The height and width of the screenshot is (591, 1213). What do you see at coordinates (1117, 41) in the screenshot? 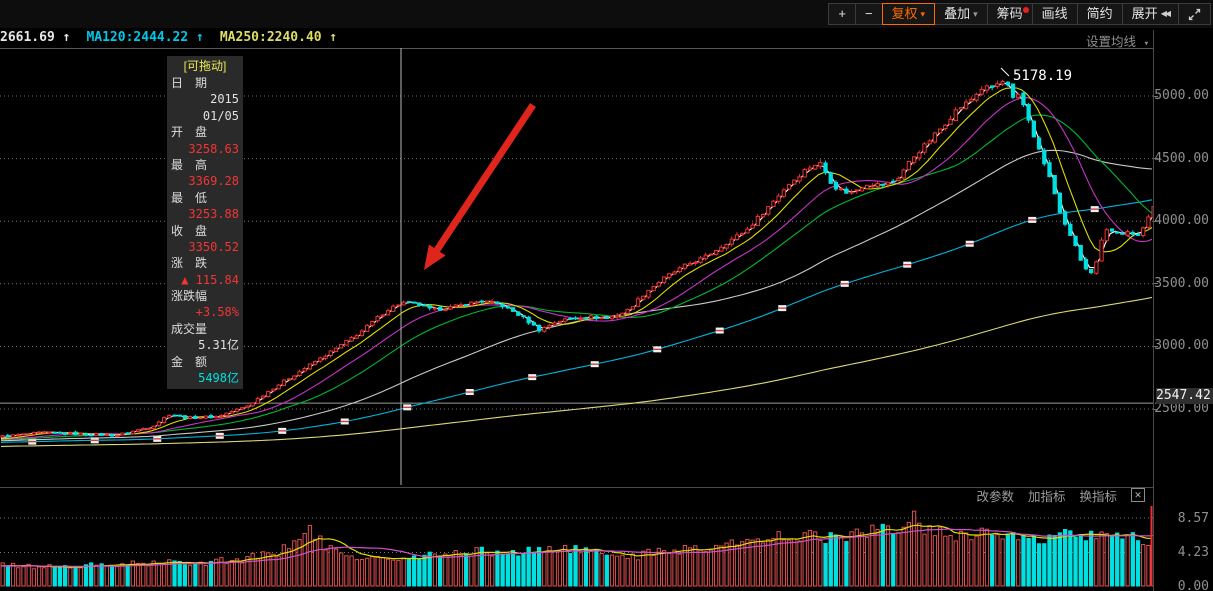
I see `ma-settings-menu: 设置均线 ▾` at bounding box center [1117, 41].